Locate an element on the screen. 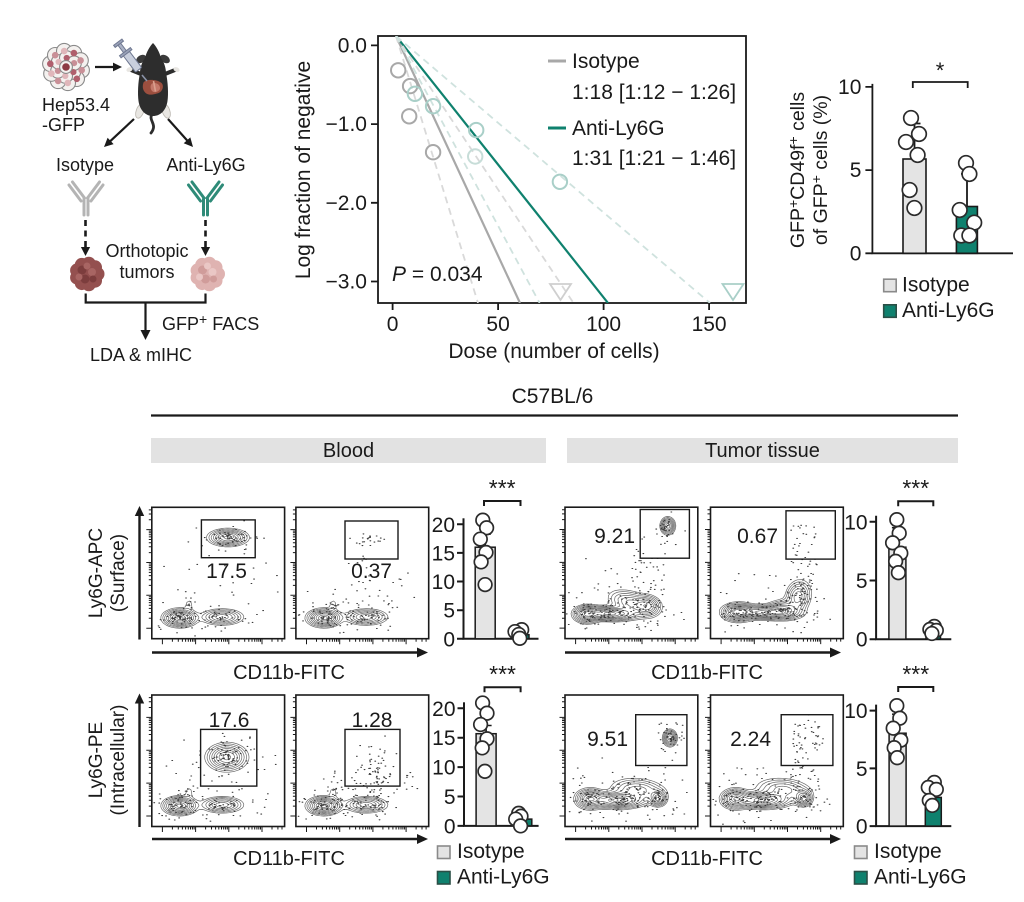 The height and width of the screenshot is (902, 1024). svg-text: -GFP is located at coordinates (63, 125).